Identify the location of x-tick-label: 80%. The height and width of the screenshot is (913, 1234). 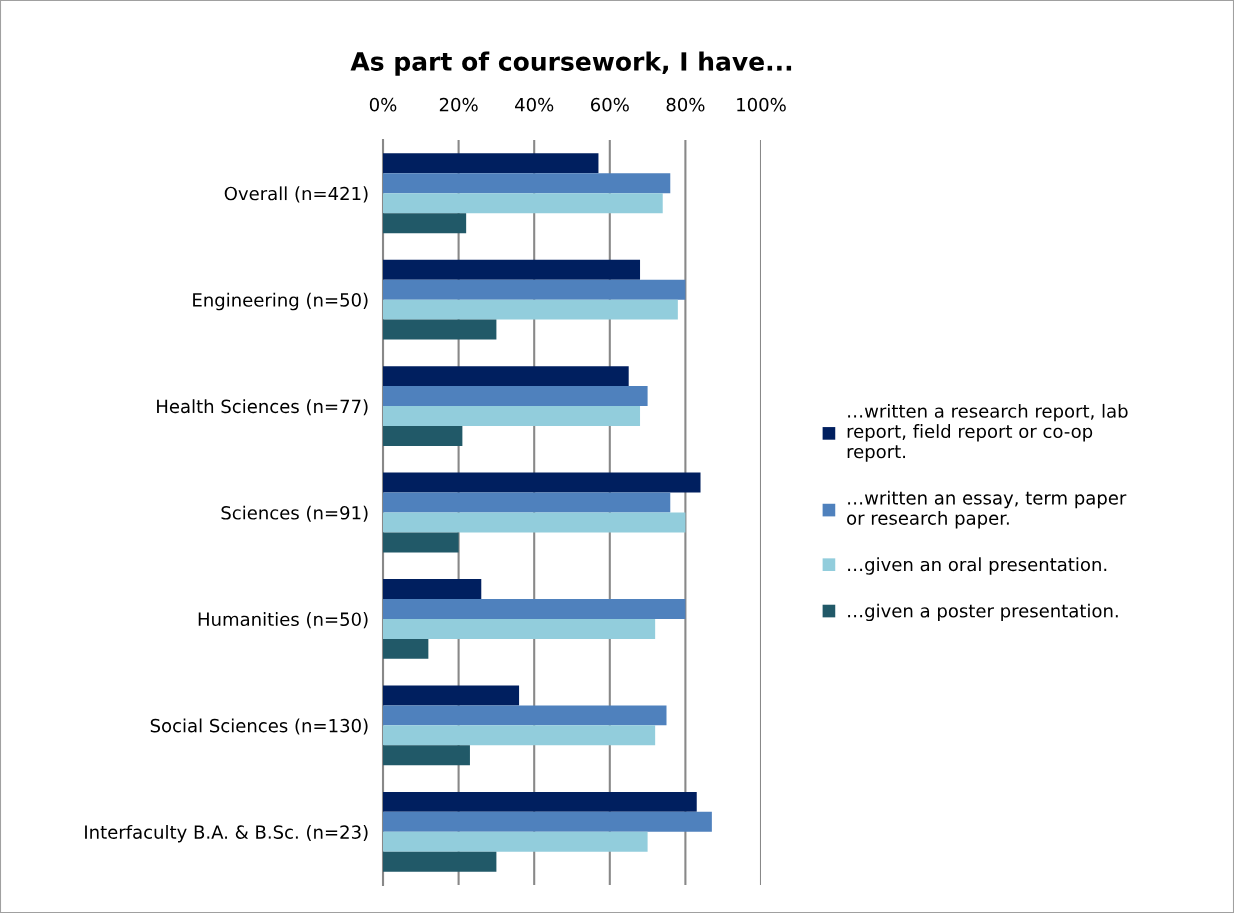
(685, 104).